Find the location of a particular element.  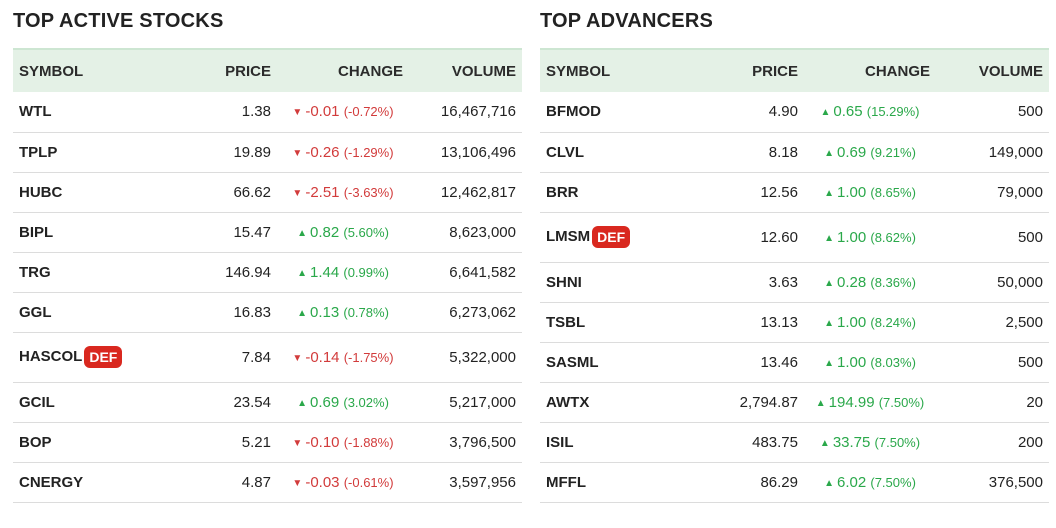

table-row: BIPL 15.47 ▲ 0.82 (5.60%) 8,623,000 is located at coordinates (267, 232).